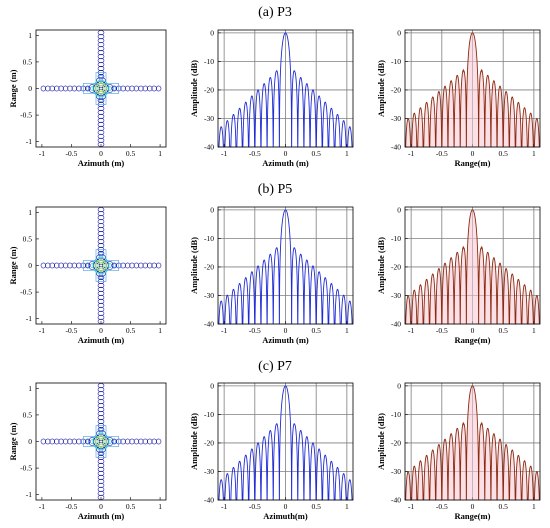 The image size is (550, 528). What do you see at coordinates (212, 32) in the screenshot?
I see `y-tick-label: 0` at bounding box center [212, 32].